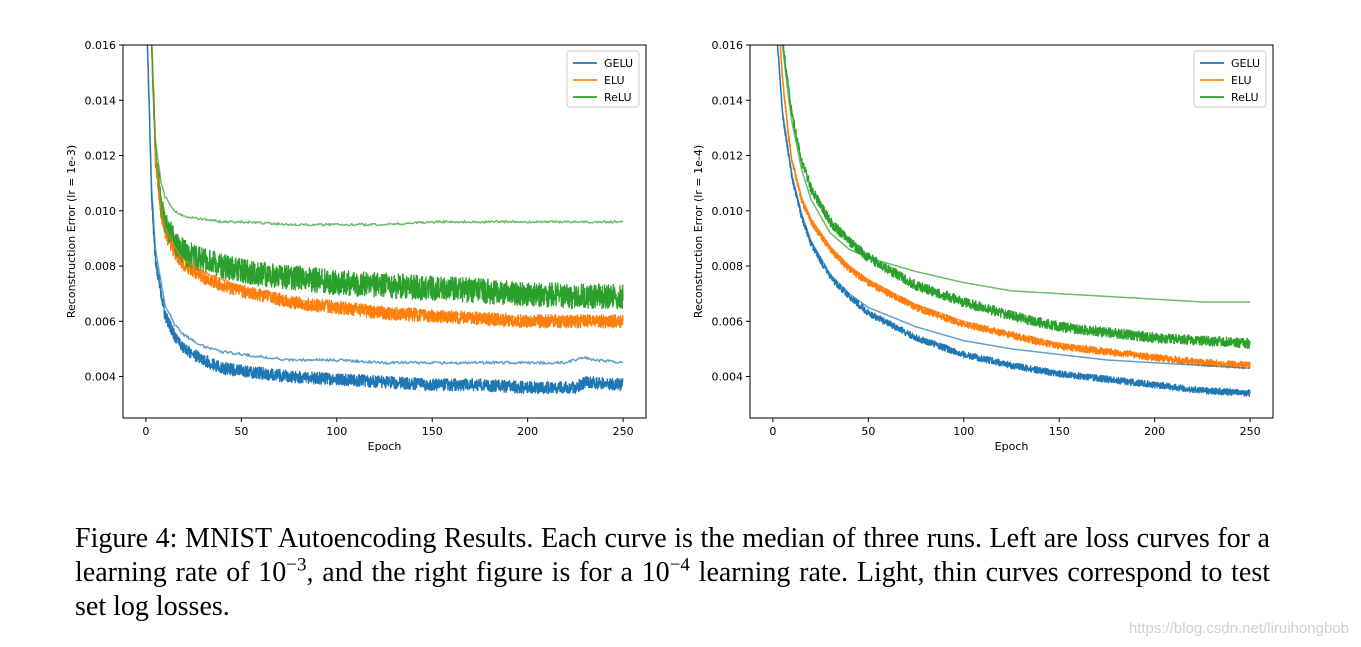 This screenshot has width=1361, height=647. I want to click on watermark: https://blog.csdn.net/liruihongbob, so click(1238, 628).